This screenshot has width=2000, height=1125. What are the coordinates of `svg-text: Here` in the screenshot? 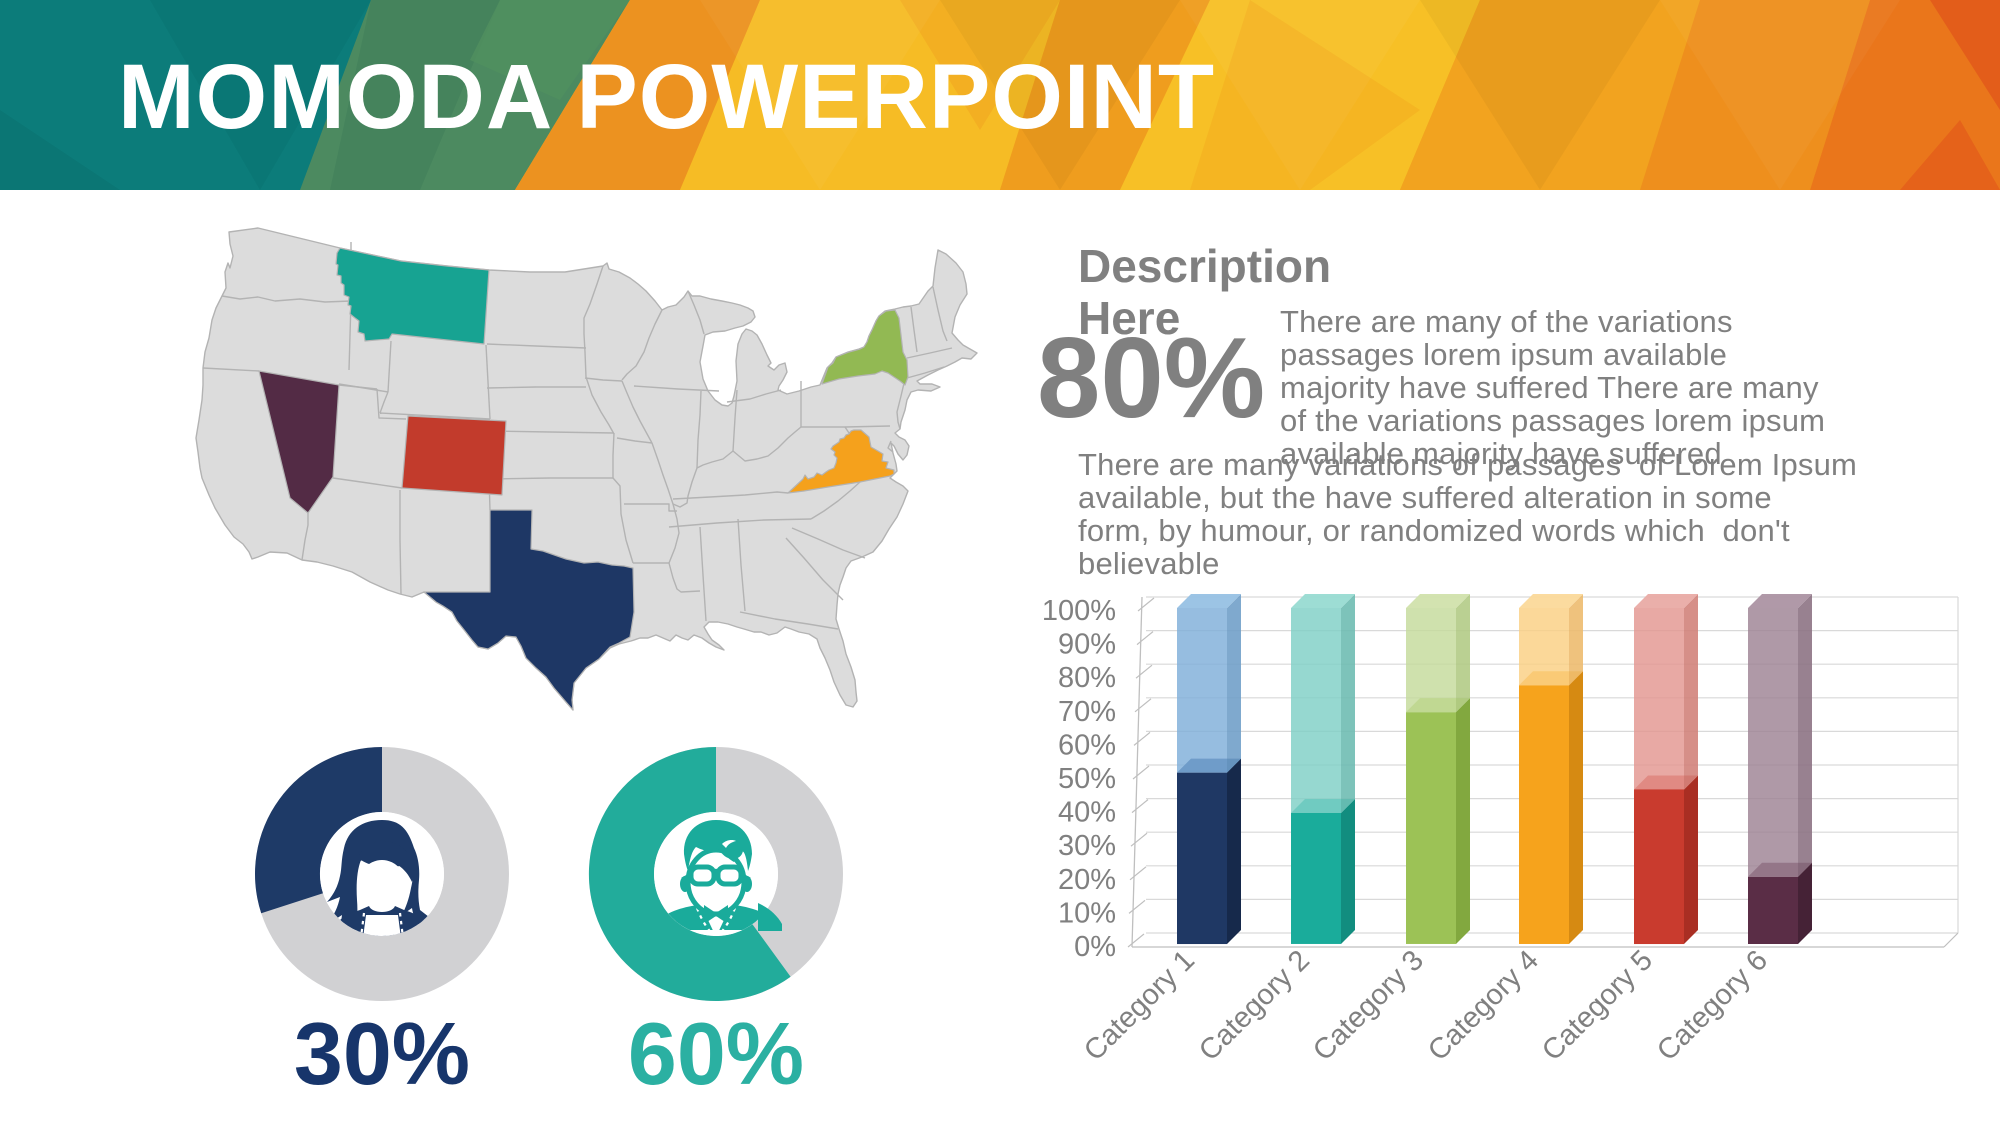 It's located at (1129, 318).